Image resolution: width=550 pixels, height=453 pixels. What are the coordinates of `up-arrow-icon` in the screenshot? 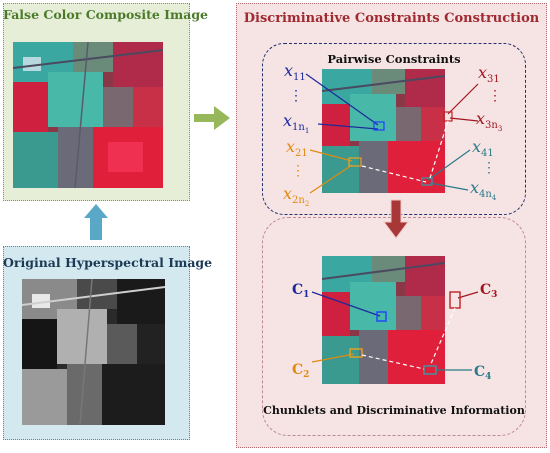 It's located at (96, 222).